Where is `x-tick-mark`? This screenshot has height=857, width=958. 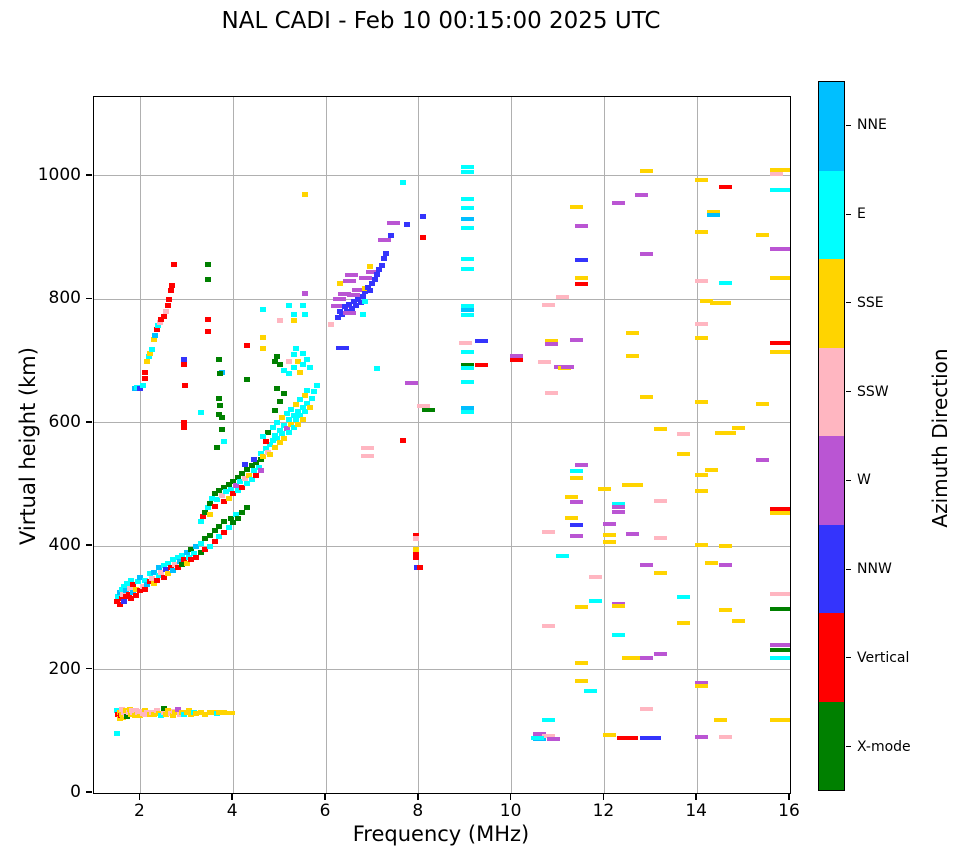 x-tick-mark is located at coordinates (418, 796).